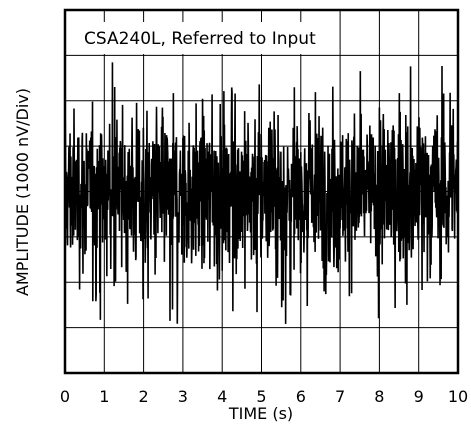  I want to click on x-tick-label: 6, so click(301, 396).